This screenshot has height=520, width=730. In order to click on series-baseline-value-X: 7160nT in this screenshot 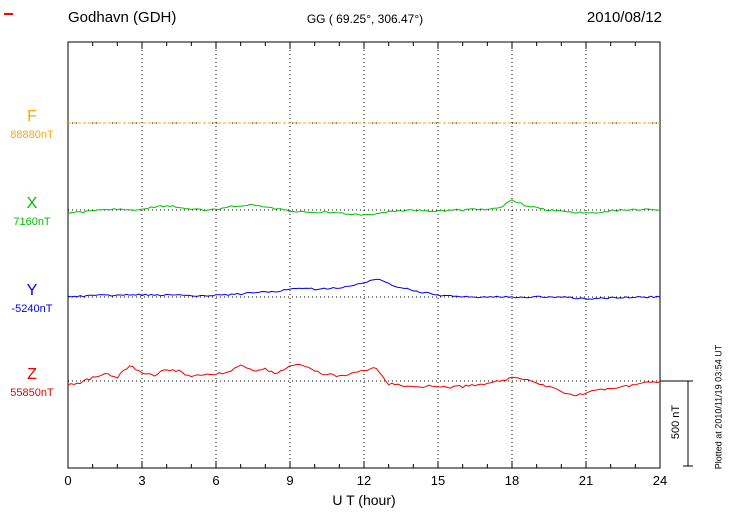, I will do `click(32, 222)`.